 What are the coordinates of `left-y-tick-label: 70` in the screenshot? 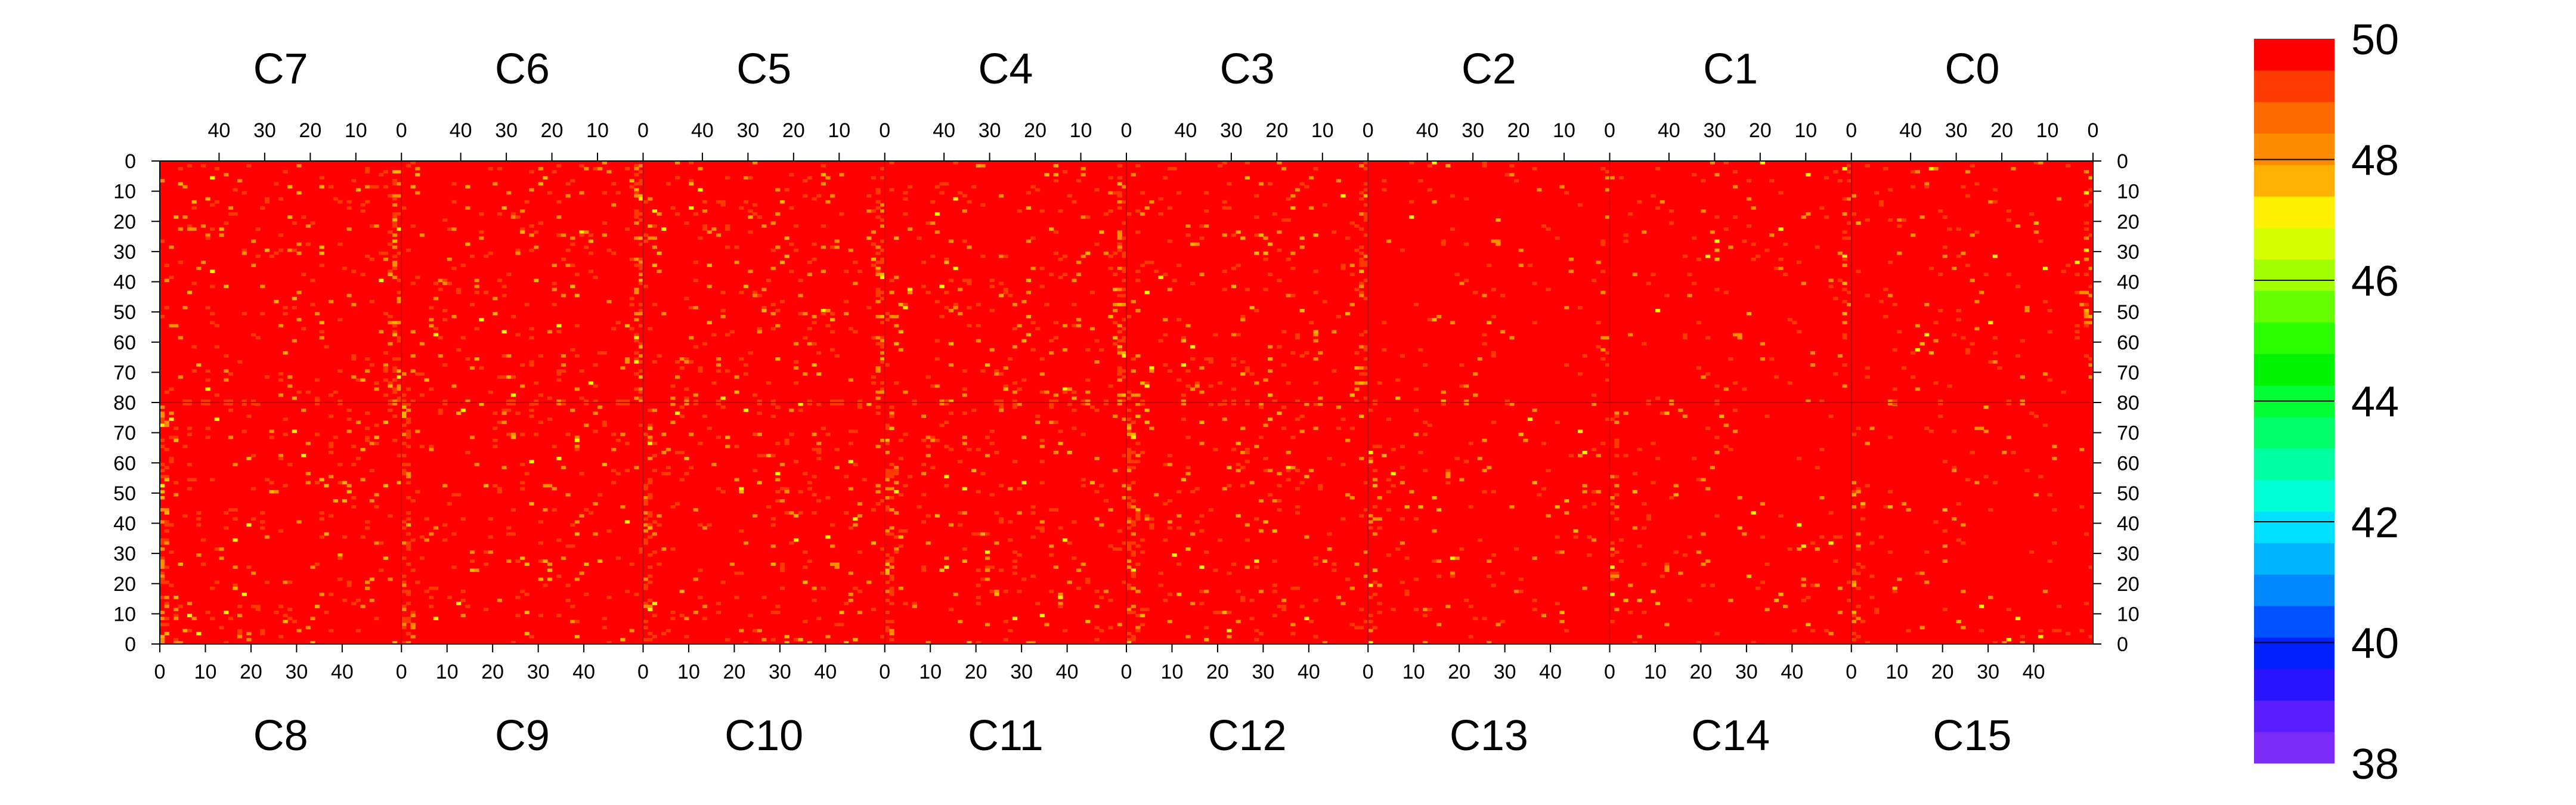 It's located at (124, 433).